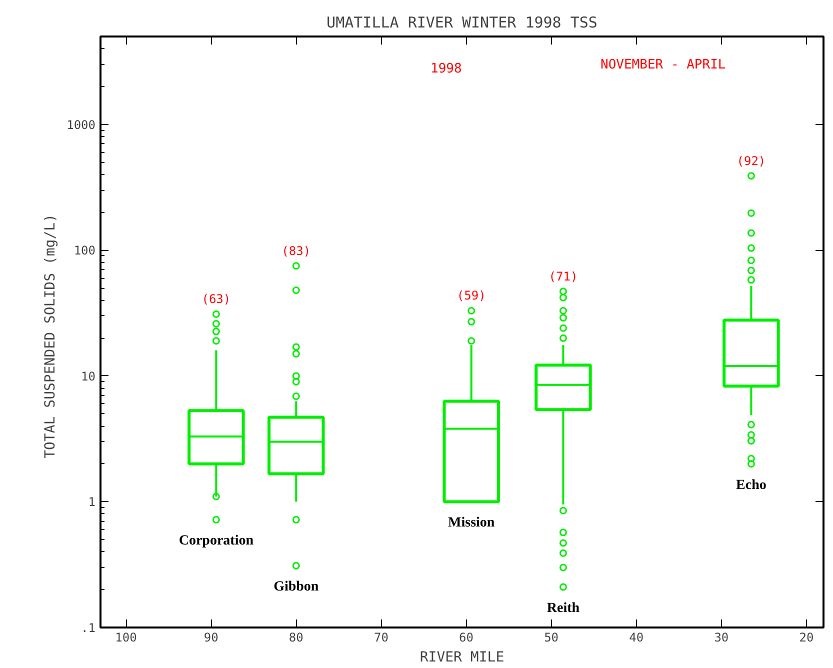  I want to click on annotation: Corporation, so click(216, 541).